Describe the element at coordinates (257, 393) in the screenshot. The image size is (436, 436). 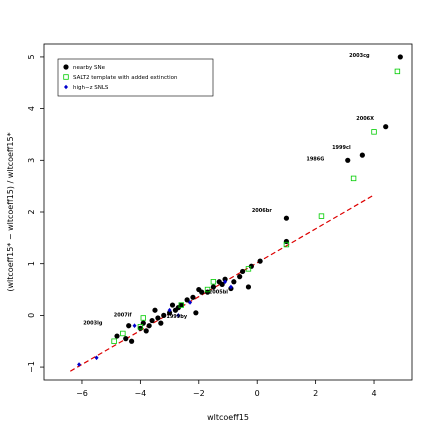
I see `x-tick-label: 0` at that location.